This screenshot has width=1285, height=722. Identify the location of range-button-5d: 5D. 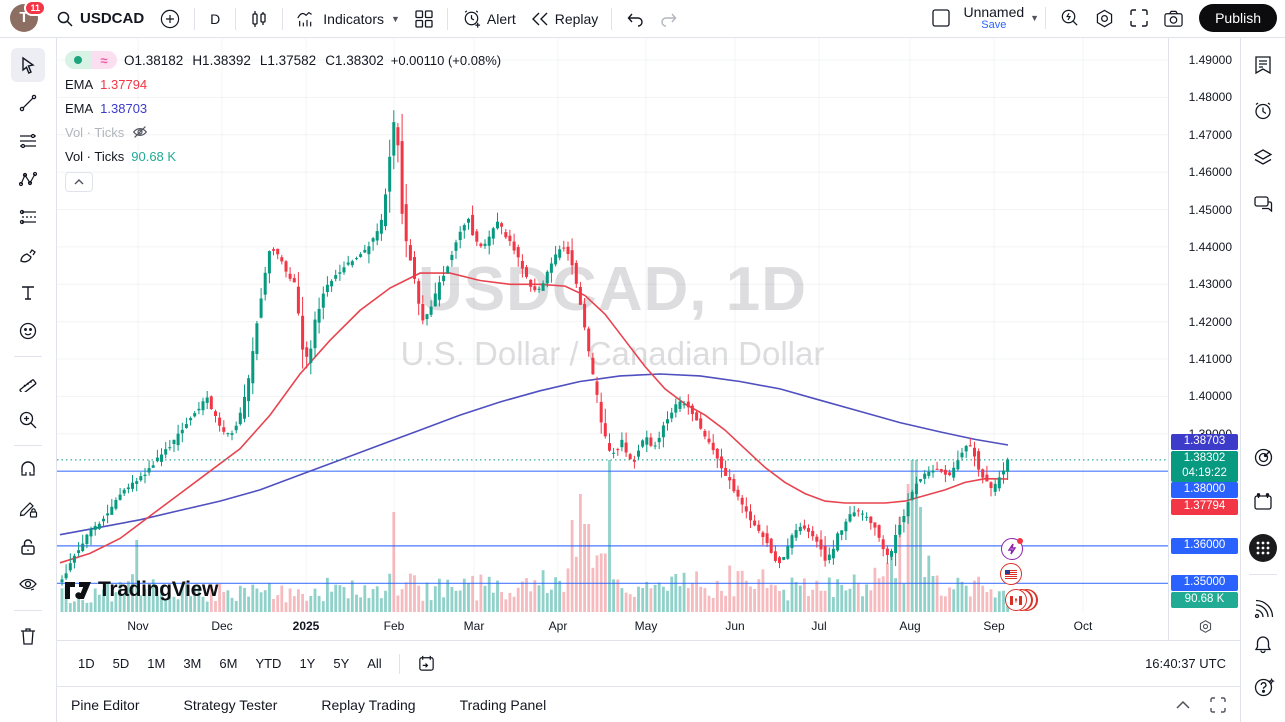
(121, 663).